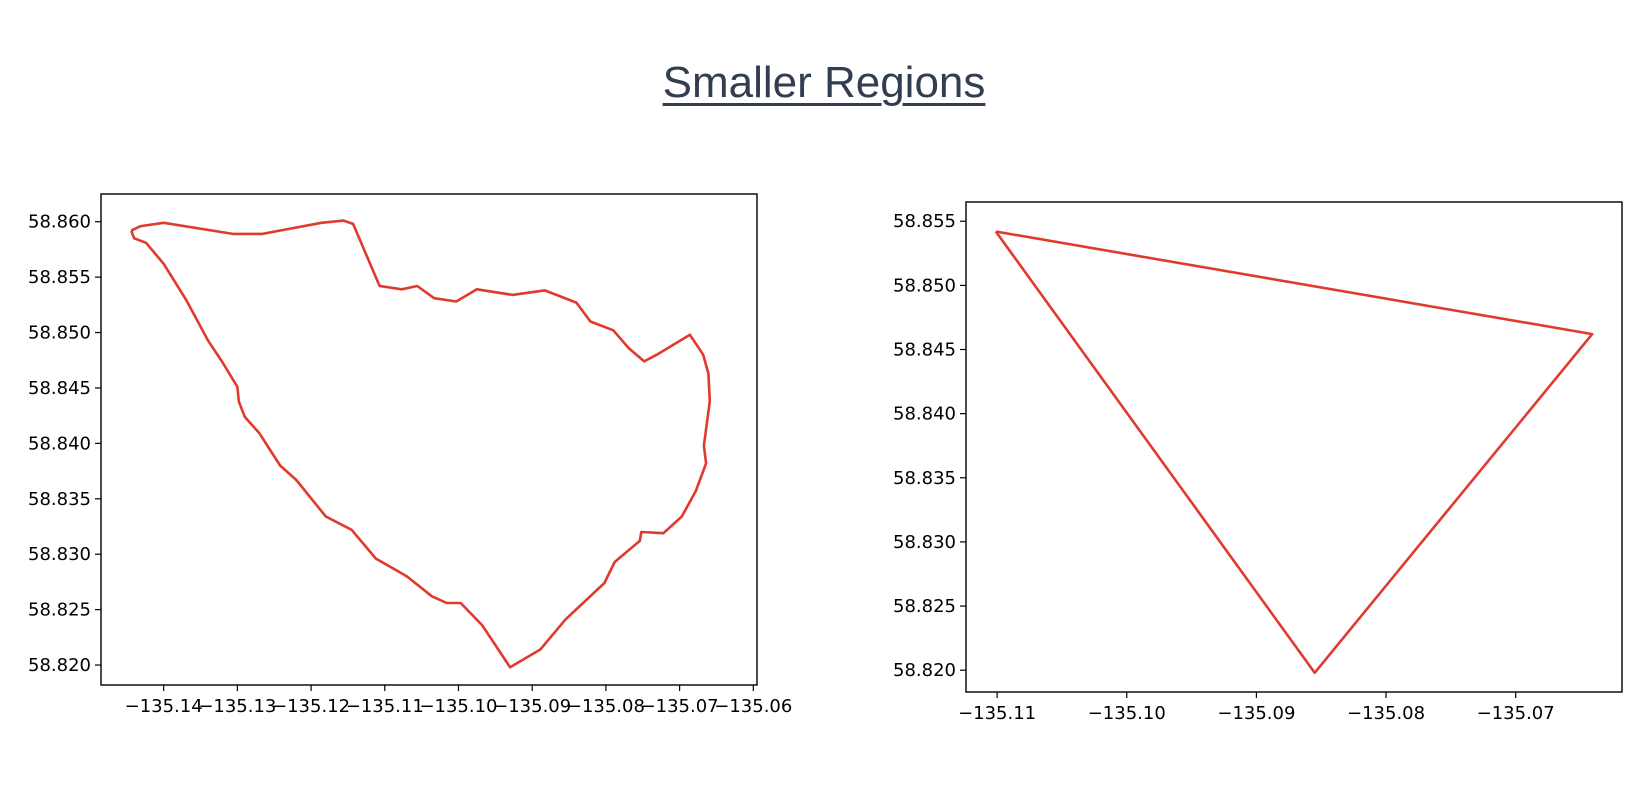 This screenshot has width=1648, height=798. What do you see at coordinates (59, 499) in the screenshot?
I see `left-y-tick-label: 58.835` at bounding box center [59, 499].